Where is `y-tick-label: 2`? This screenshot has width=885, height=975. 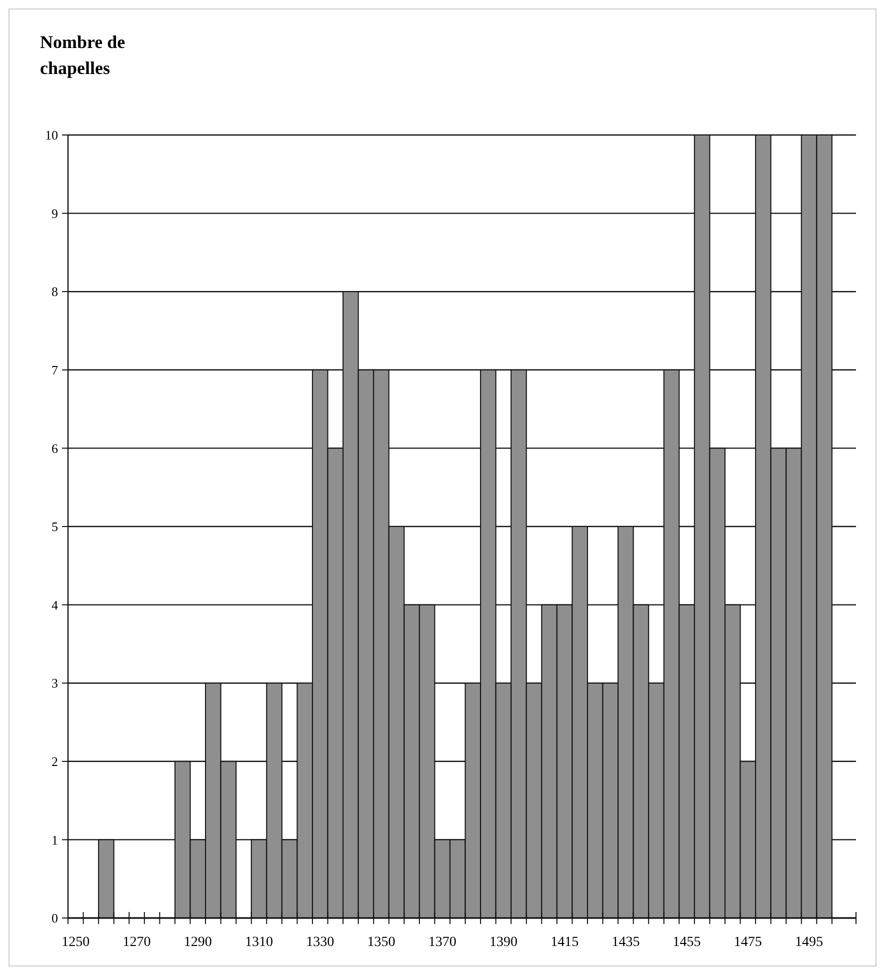 y-tick-label: 2 is located at coordinates (55, 761).